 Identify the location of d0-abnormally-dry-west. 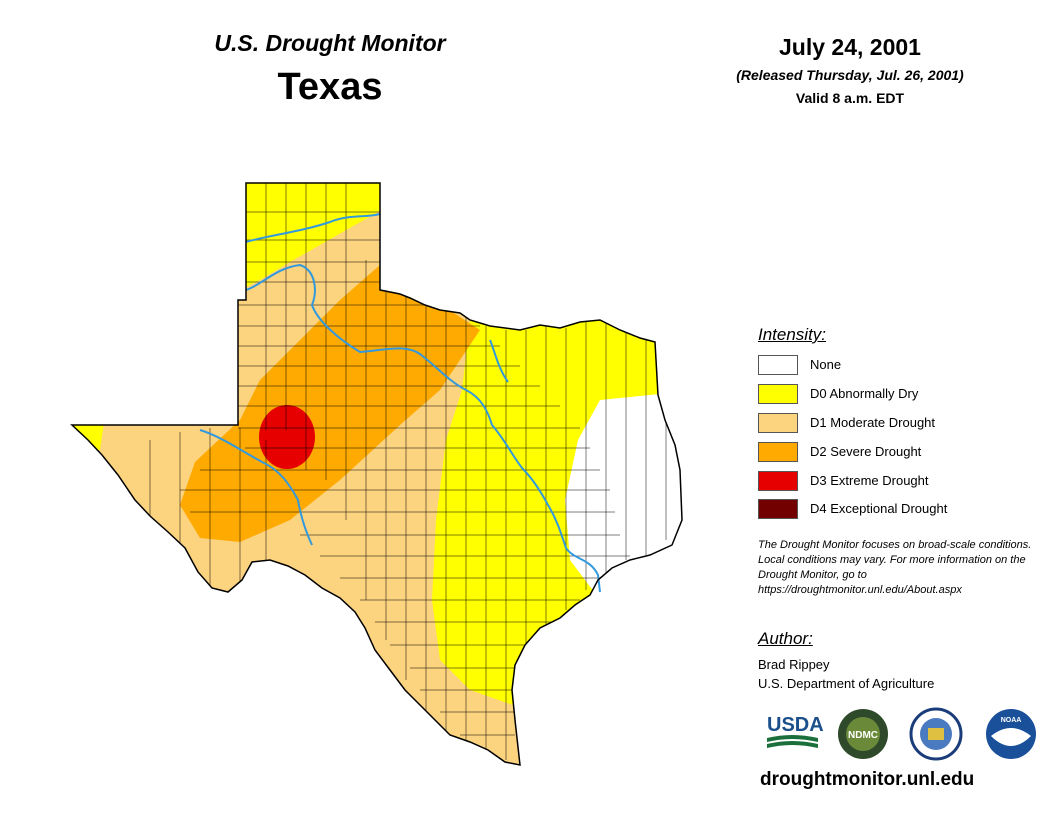
(88, 432).